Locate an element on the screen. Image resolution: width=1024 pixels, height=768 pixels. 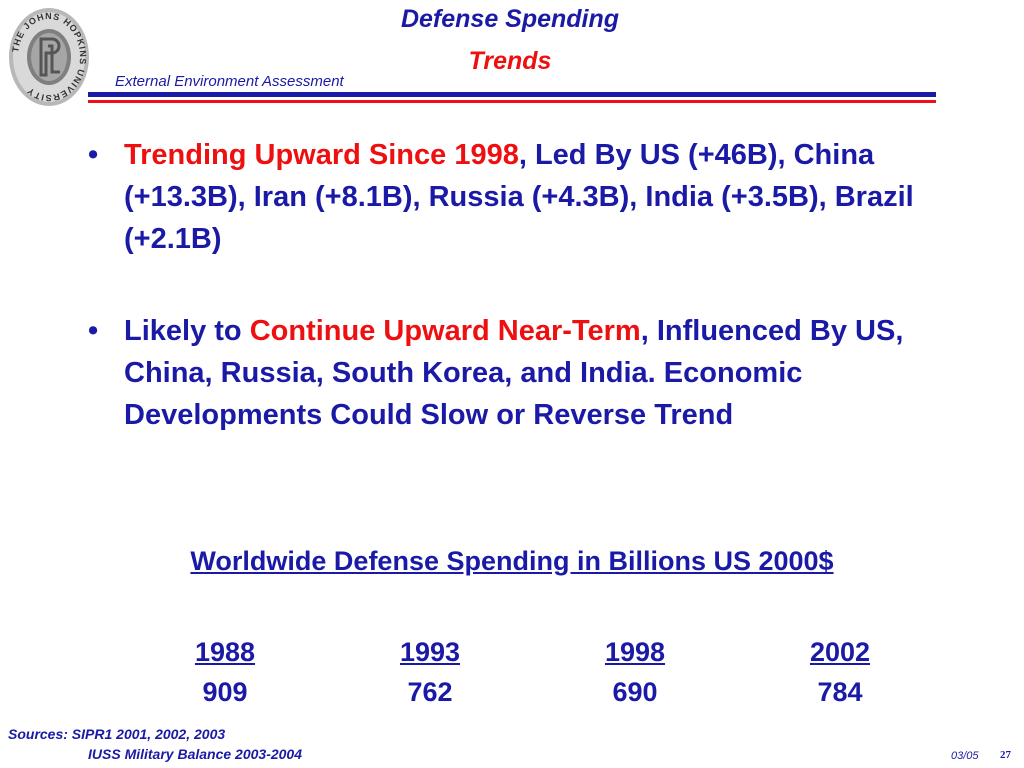
footer-date: 03/05 is located at coordinates (965, 756).